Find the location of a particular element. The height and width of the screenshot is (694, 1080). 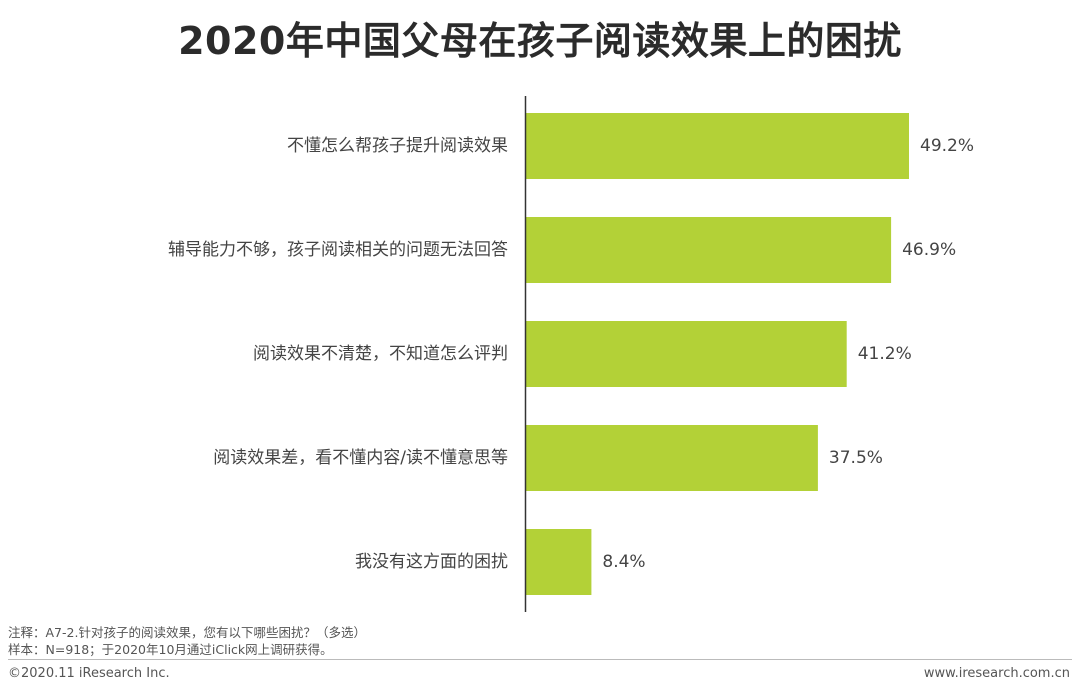

category-label-2: 辅导能力不够，孩子阅读相关的问题无法回答 is located at coordinates (338, 250).